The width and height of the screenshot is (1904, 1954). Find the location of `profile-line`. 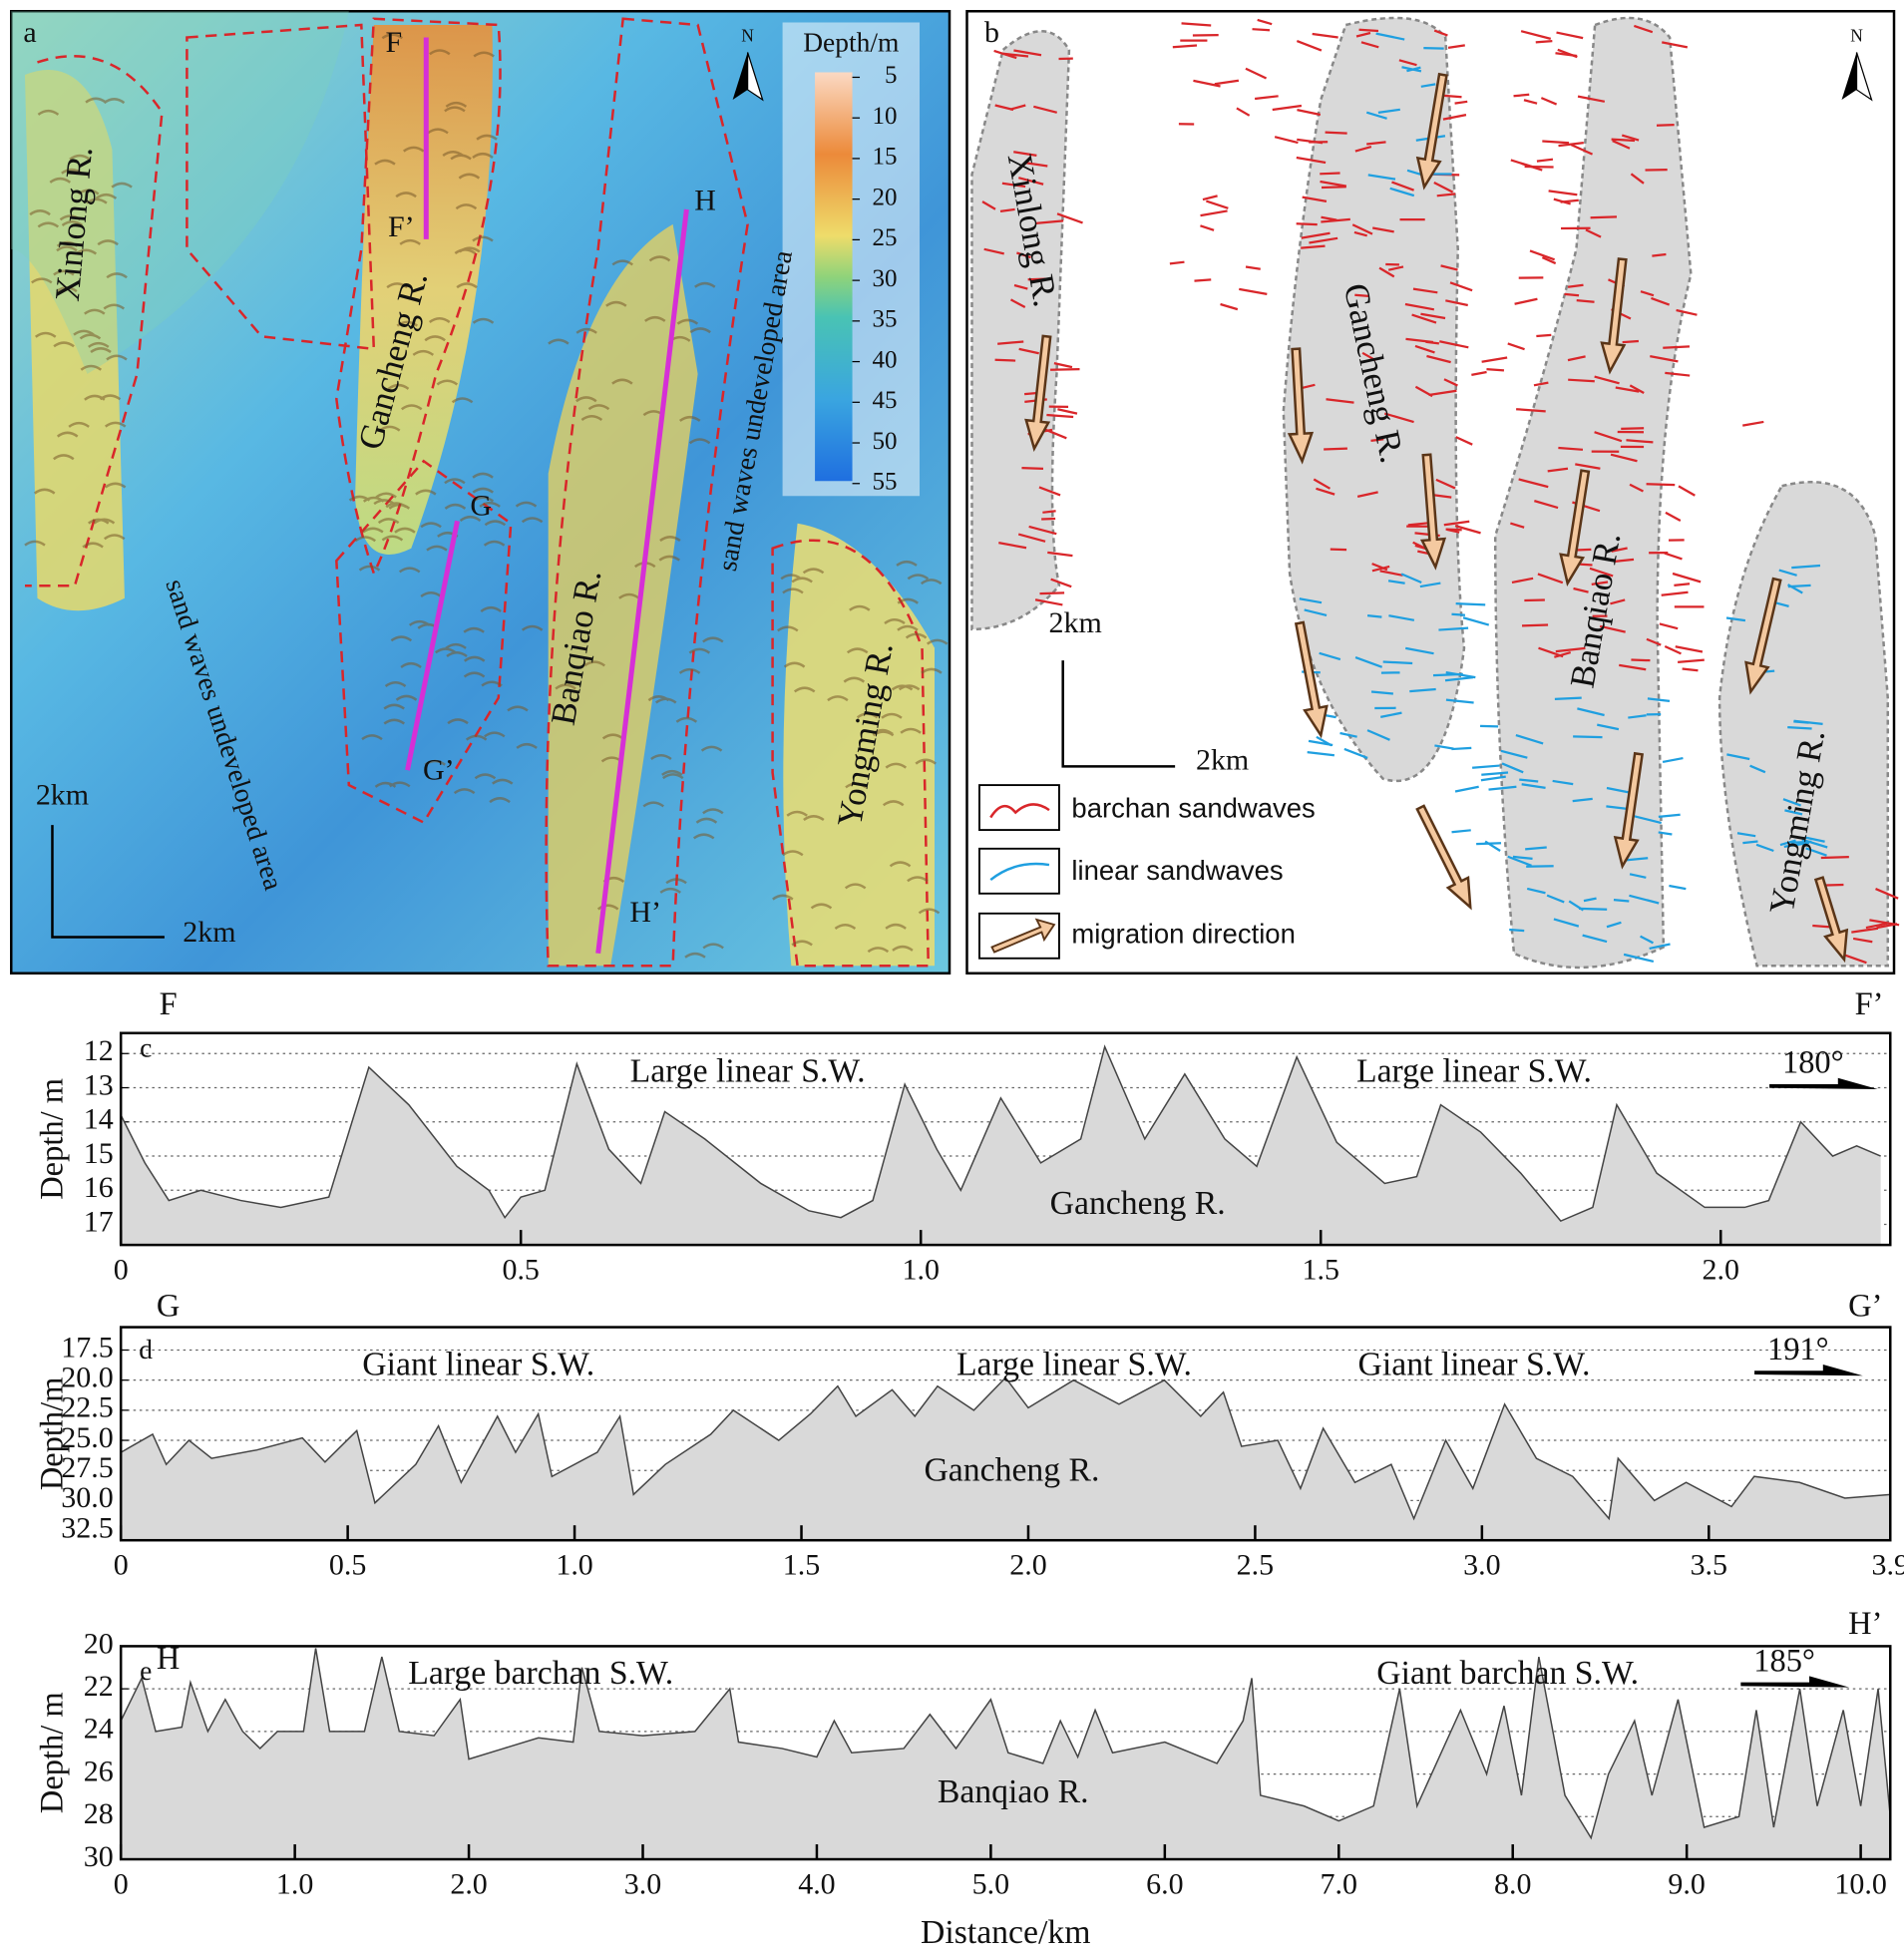

profile-line is located at coordinates (1000, 1133).